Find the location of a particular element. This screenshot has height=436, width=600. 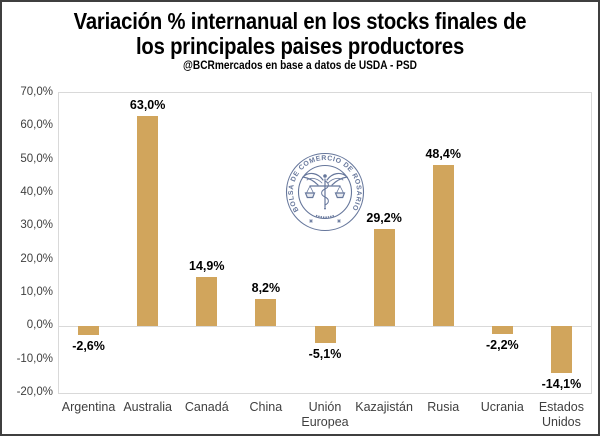

chart-title-line-2: los principales paises productores is located at coordinates (300, 46).